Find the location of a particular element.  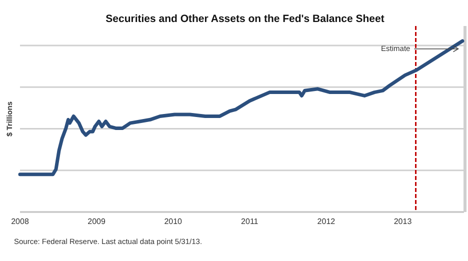

x-tick-label: 2011 is located at coordinates (250, 221).